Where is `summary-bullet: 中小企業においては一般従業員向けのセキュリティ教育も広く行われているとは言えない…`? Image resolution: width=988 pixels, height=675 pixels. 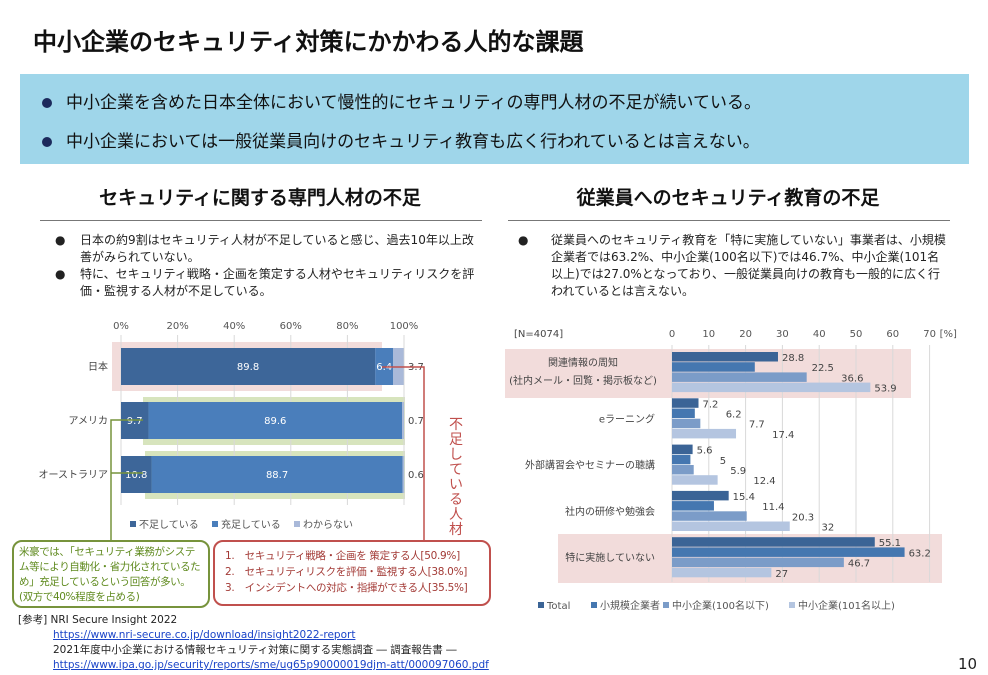
summary-bullet: 中小企業においては一般従業員向けのセキュリティ教育も広く行われているとは言えない… is located at coordinates (401, 139).